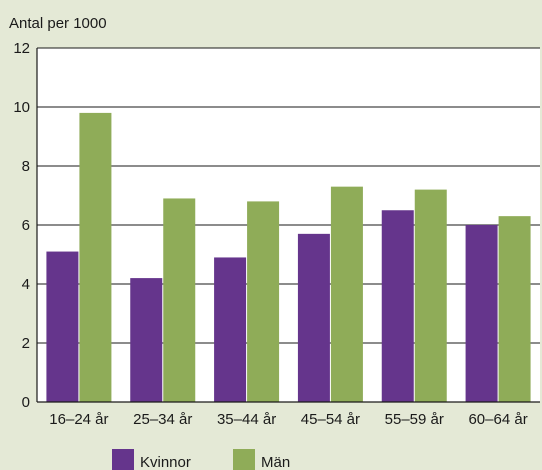 The image size is (542, 470). What do you see at coordinates (162, 419) in the screenshot?
I see `x-tick-label: 25–34 år` at bounding box center [162, 419].